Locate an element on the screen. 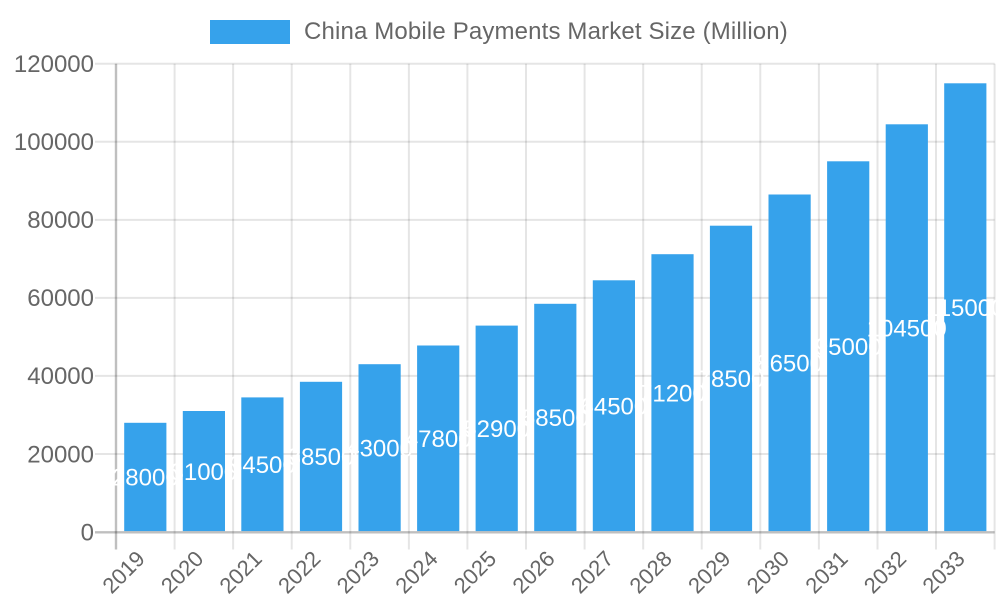 The image size is (1000, 600). svg-text: 52900 is located at coordinates (496, 429).